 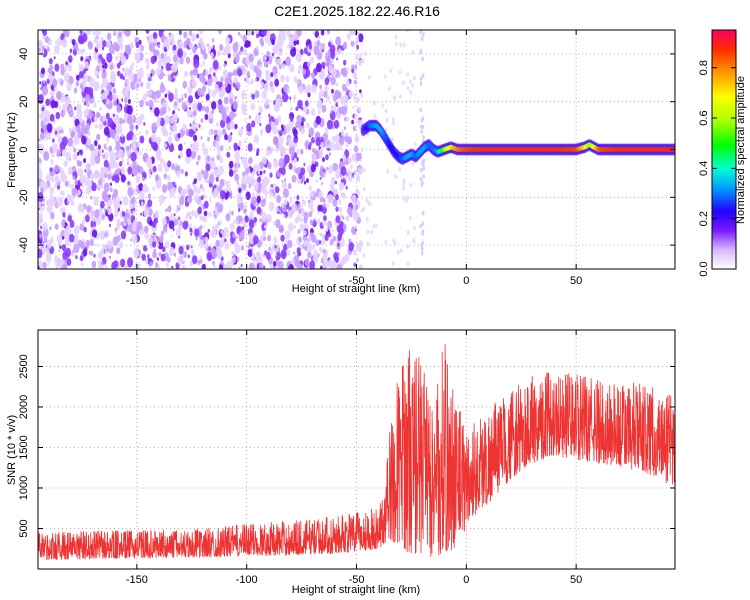 I want to click on colorbar-gradient, so click(x=724, y=149).